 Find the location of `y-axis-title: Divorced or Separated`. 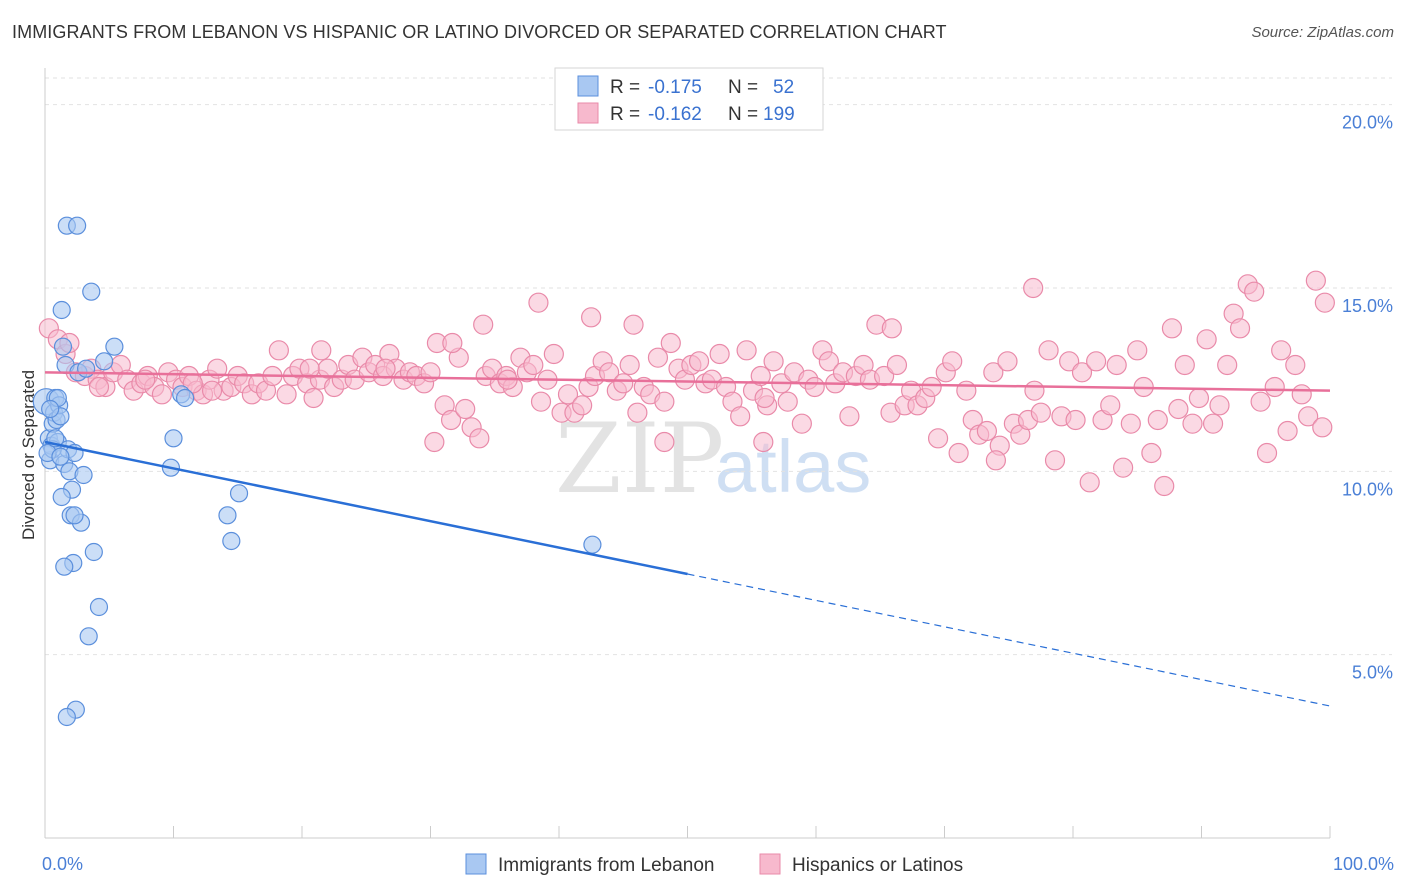

y-axis-title: Divorced or Separated is located at coordinates (28, 455).